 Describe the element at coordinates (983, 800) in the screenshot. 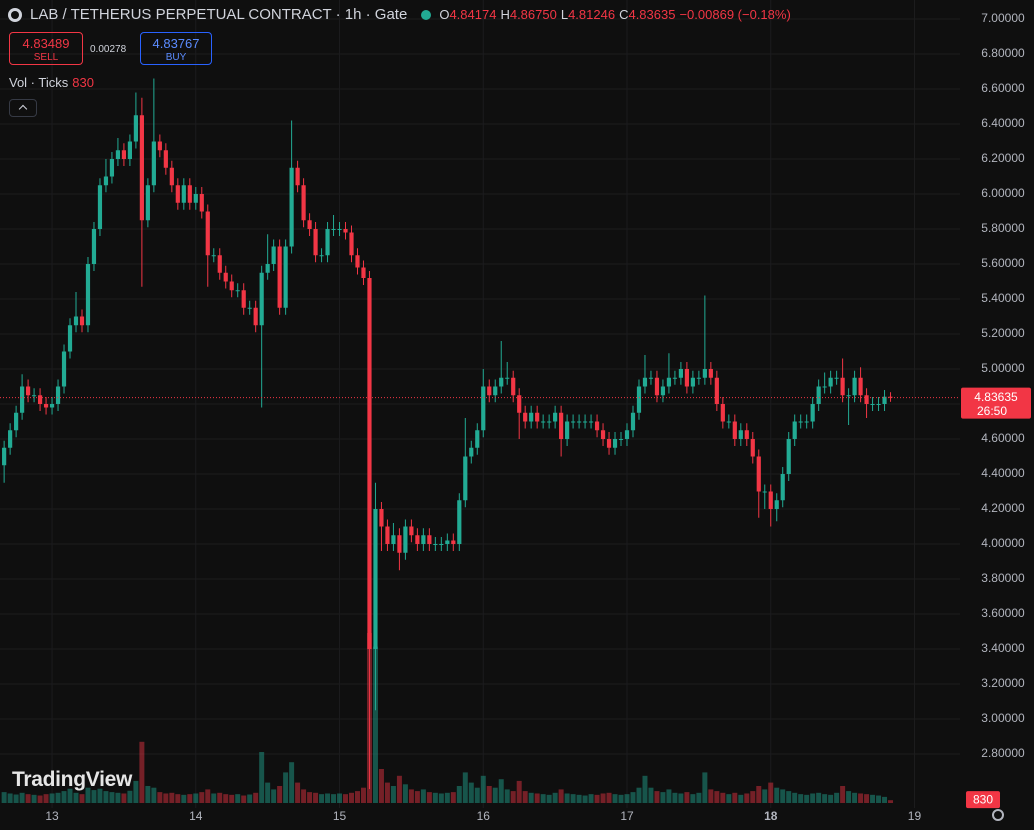

I see `volume-badge` at that location.